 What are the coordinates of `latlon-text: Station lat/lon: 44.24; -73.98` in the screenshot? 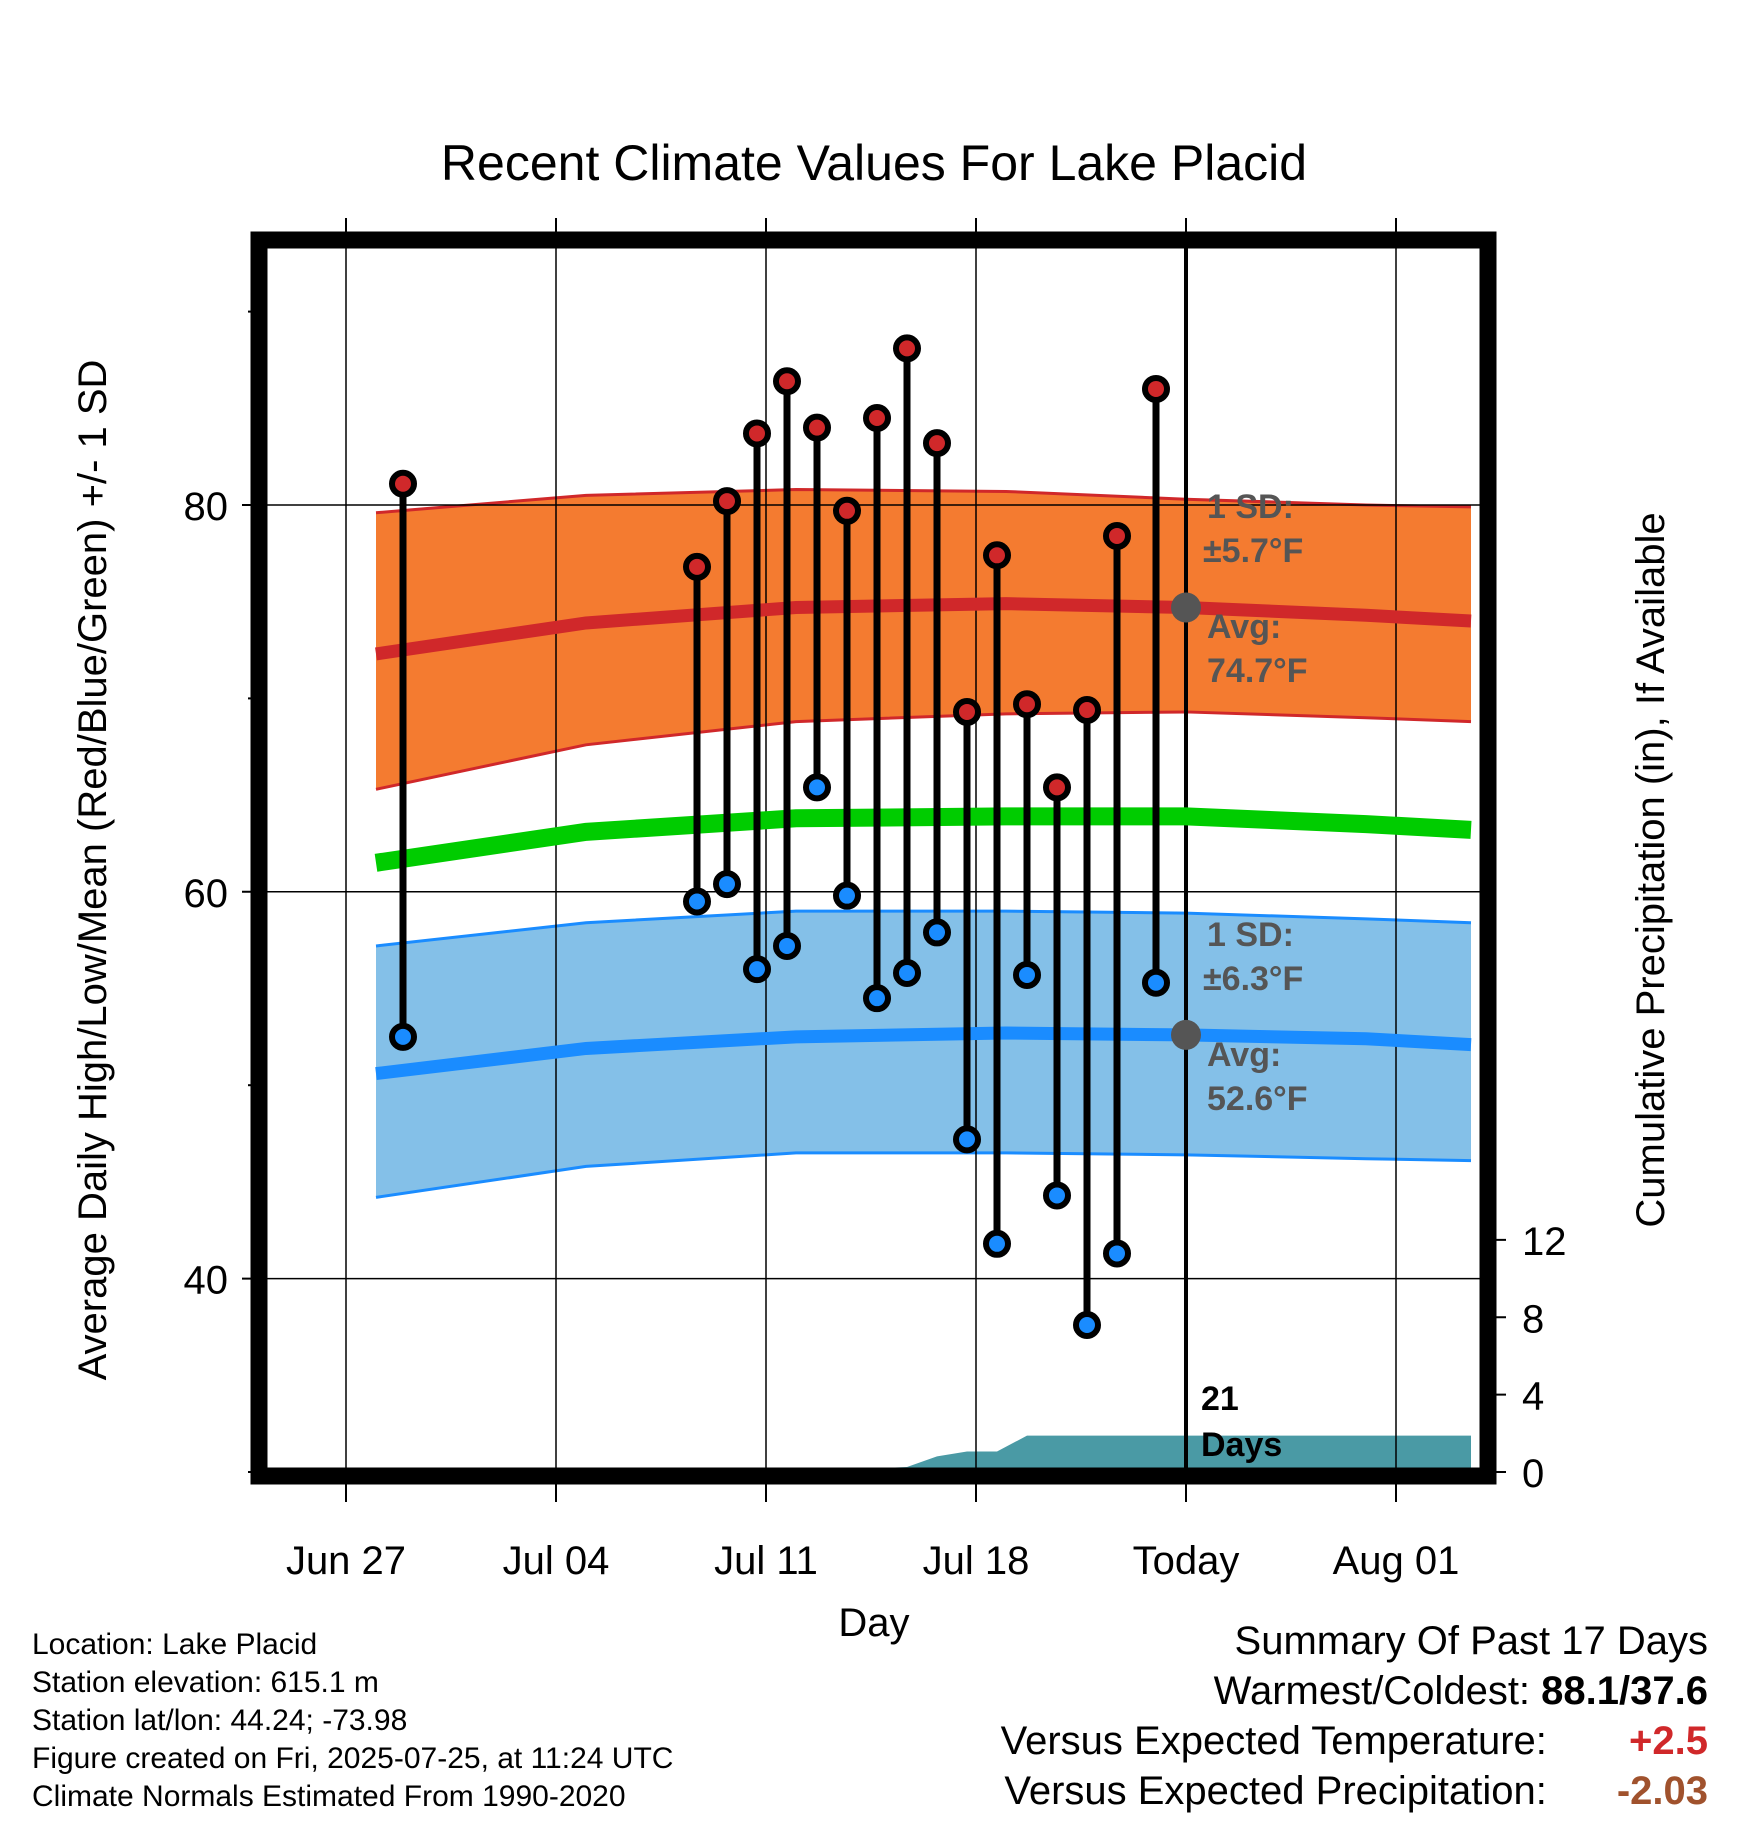 It's located at (220, 1720).